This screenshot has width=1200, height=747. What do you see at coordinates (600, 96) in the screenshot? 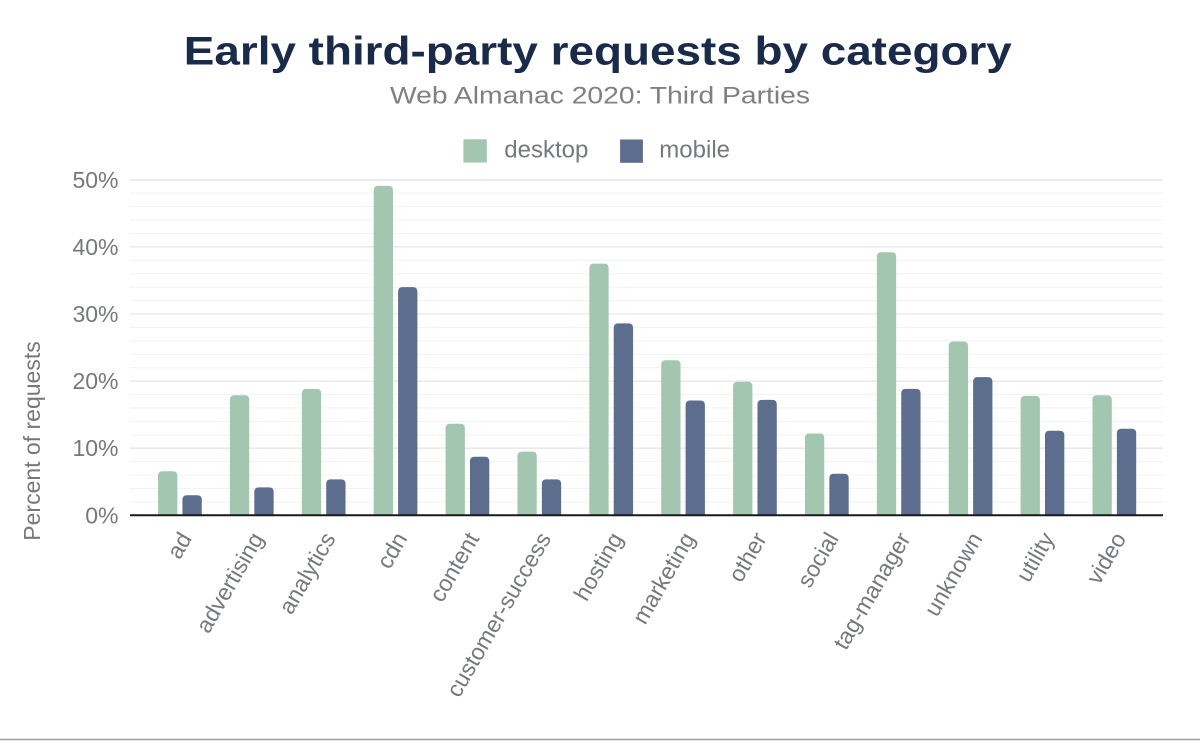
I see `svg-text:Web Almanac 2020: Third Partie: Web Almanac 2020: Third Parties` at bounding box center [600, 96].